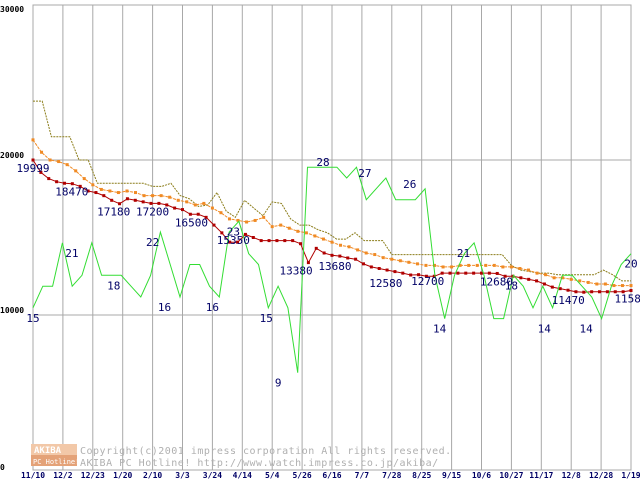 This screenshot has width=640, height=480. Describe the element at coordinates (322, 162) in the screenshot. I see `shop-count-label: 28` at that location.